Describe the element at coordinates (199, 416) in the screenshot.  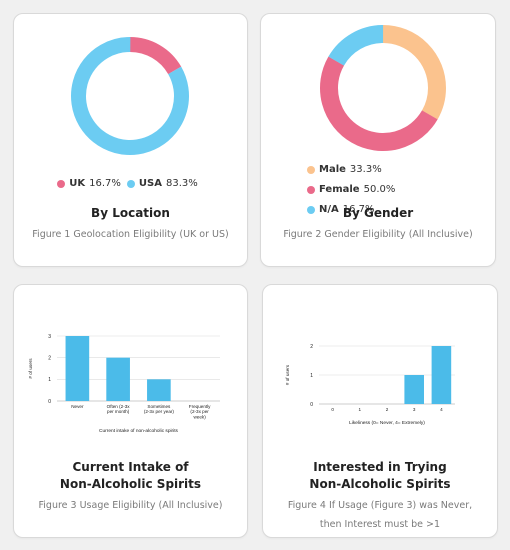
I see `x-tick-label: week)` at that location.